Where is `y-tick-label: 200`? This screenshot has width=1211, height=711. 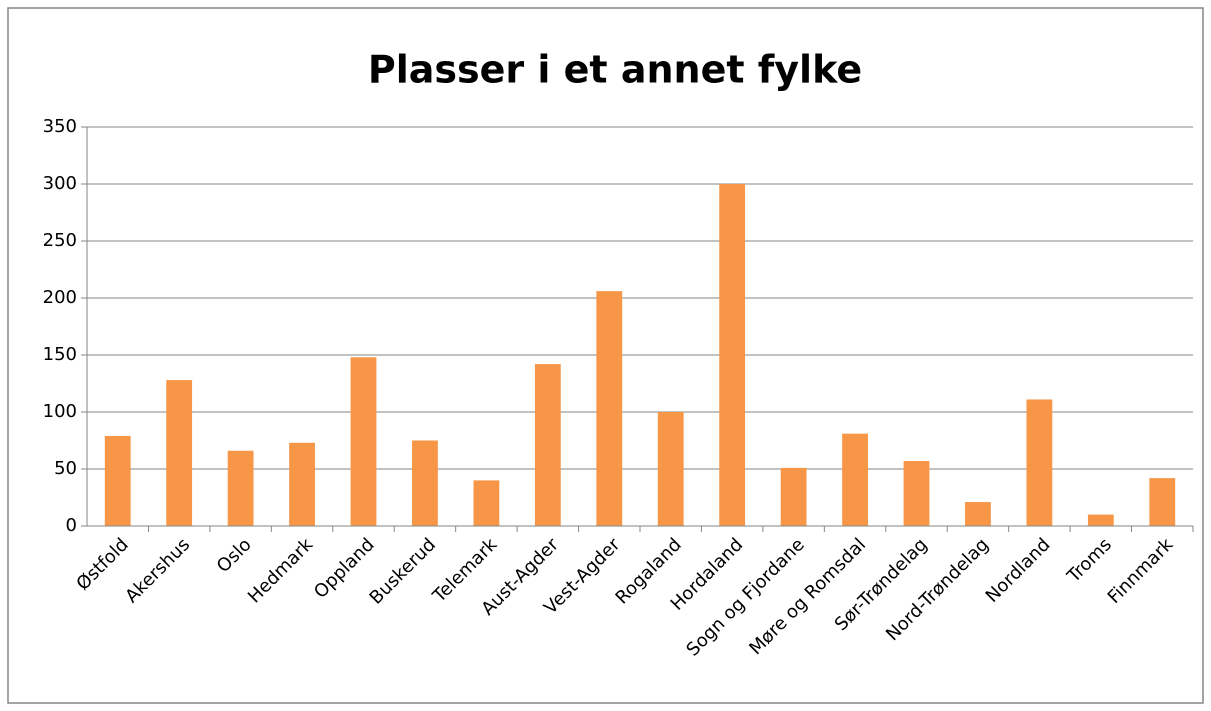
y-tick-label: 200 is located at coordinates (60, 297).